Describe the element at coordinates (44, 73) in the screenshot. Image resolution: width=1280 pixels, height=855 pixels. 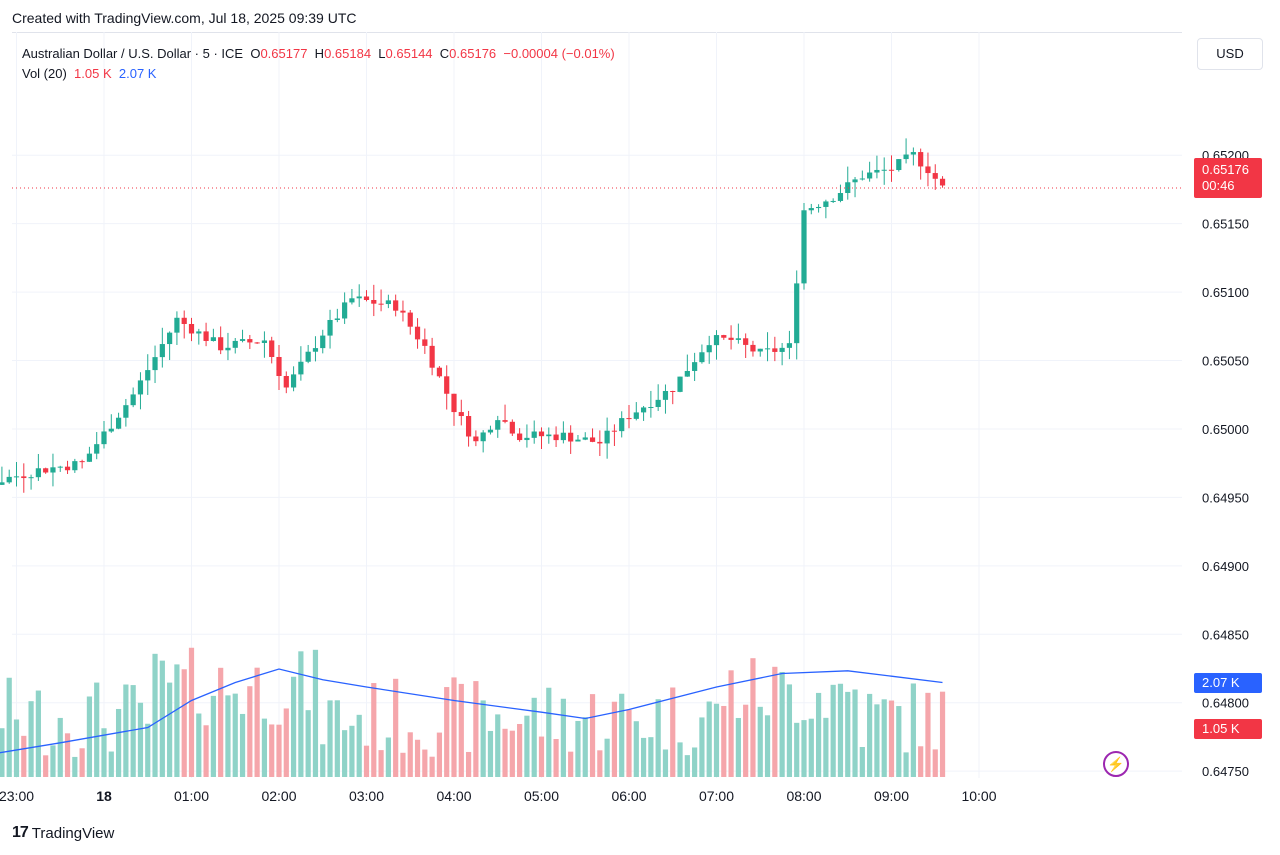
I see `volume-label: Vol (20)` at that location.